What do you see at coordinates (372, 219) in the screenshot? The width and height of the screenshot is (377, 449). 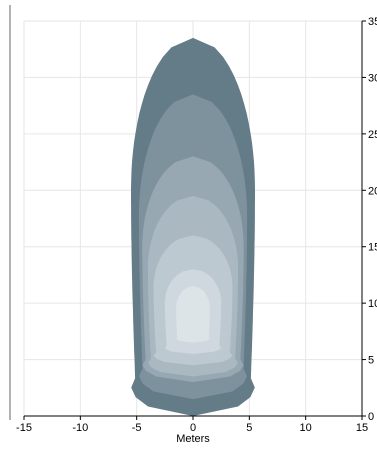 I see `y-axis-tick-labels: 0 5 10 15 20 25 30 35` at bounding box center [372, 219].